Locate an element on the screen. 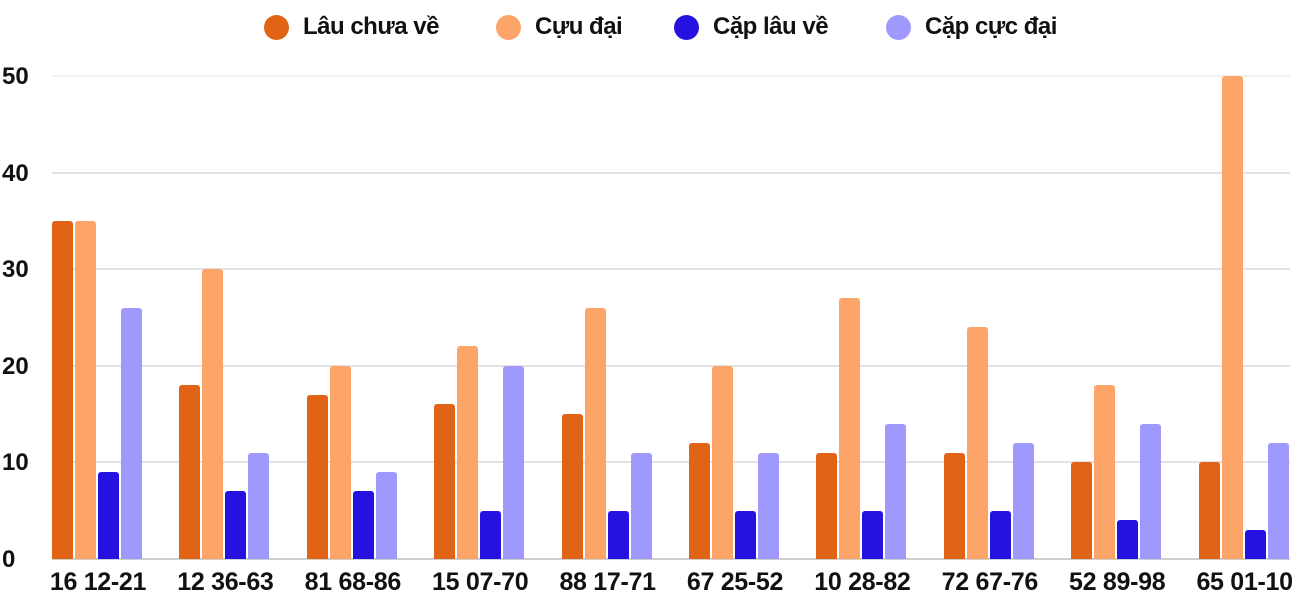 The width and height of the screenshot is (1300, 600). legend-item-cuu-dai: Cựu đại is located at coordinates (559, 27).